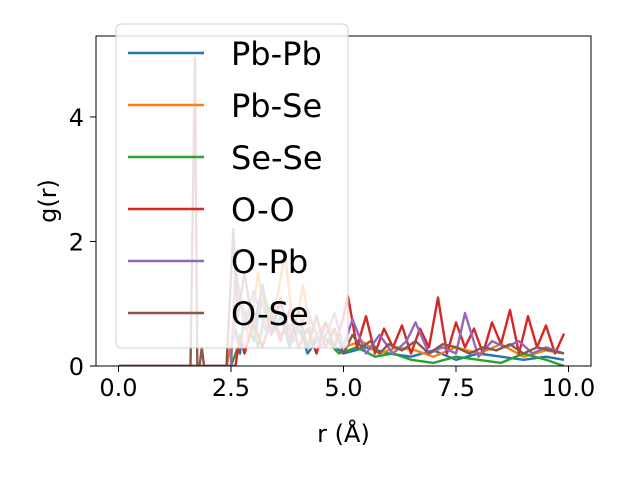 The height and width of the screenshot is (480, 640). What do you see at coordinates (48, 201) in the screenshot?
I see `y-axis-label: g(r)` at bounding box center [48, 201].